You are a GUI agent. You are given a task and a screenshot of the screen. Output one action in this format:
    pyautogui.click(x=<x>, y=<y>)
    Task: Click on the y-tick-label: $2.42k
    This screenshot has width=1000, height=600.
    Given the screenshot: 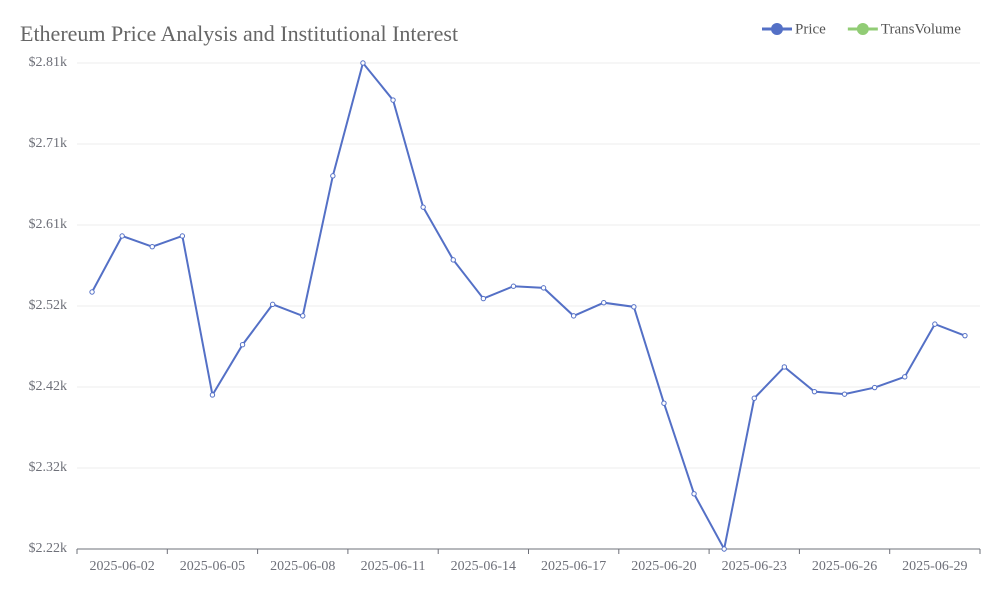 What is the action you would take?
    pyautogui.click(x=48, y=386)
    